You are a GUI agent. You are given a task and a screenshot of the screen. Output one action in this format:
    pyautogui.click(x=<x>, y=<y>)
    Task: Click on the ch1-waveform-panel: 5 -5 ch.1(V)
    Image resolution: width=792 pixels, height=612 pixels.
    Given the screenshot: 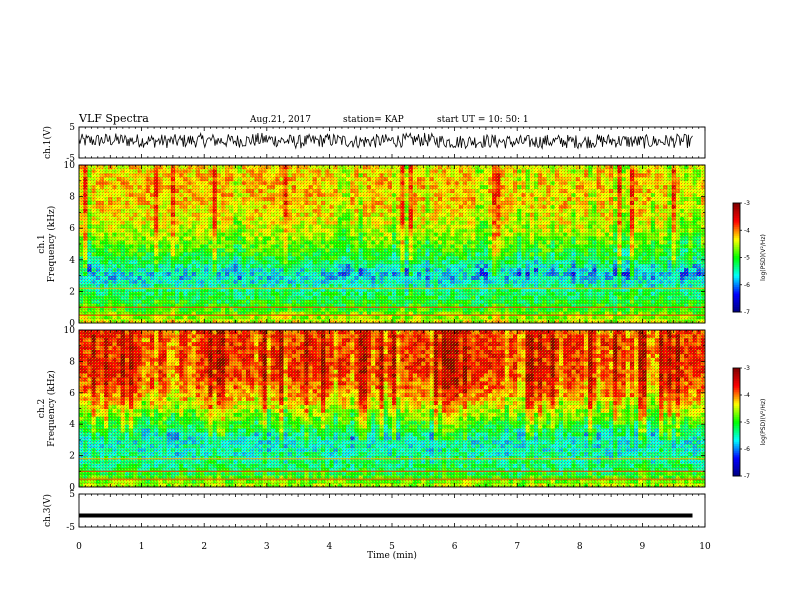 What is the action you would take?
    pyautogui.click(x=374, y=143)
    